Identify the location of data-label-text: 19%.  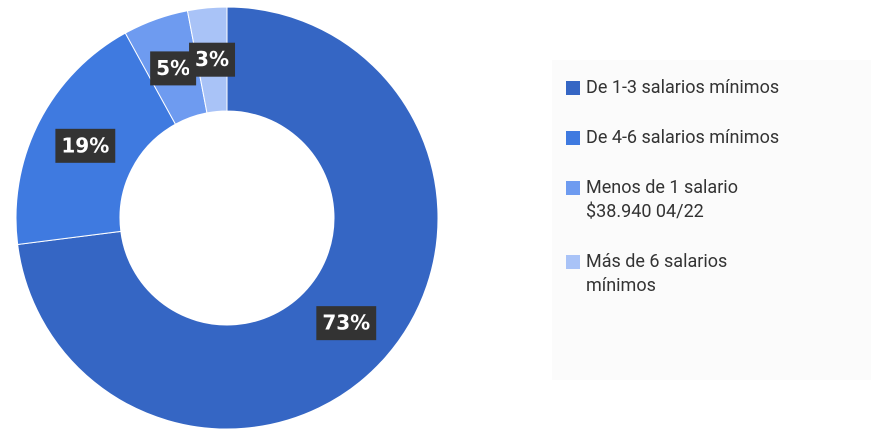
(85, 145).